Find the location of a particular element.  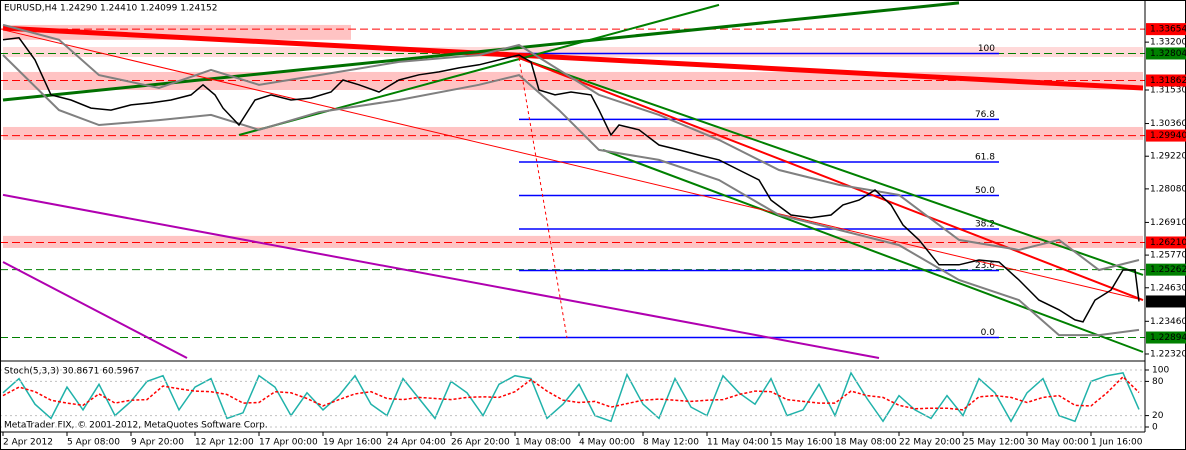

x-tick-label: 4 May 00:00 is located at coordinates (607, 443).